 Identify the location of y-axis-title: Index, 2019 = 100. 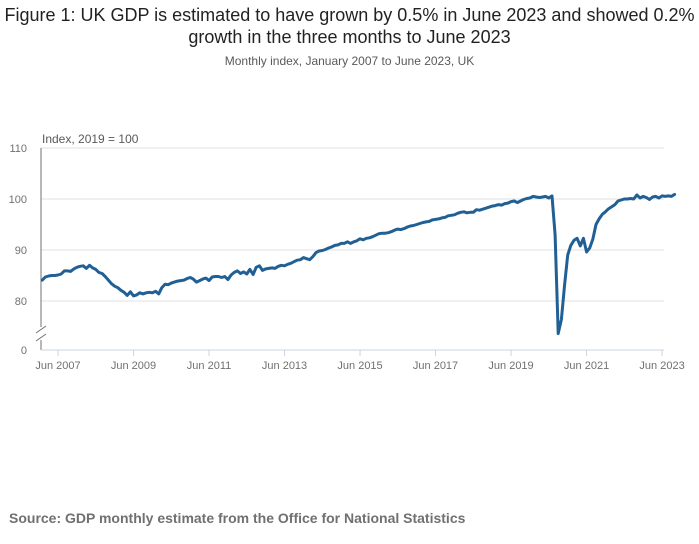
(90, 139).